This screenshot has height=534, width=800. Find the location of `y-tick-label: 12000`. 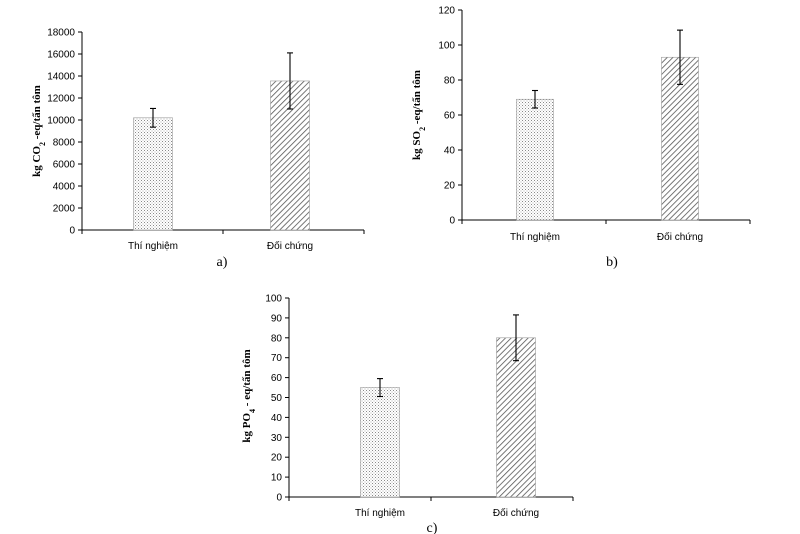

y-tick-label: 12000 is located at coordinates (61, 99).